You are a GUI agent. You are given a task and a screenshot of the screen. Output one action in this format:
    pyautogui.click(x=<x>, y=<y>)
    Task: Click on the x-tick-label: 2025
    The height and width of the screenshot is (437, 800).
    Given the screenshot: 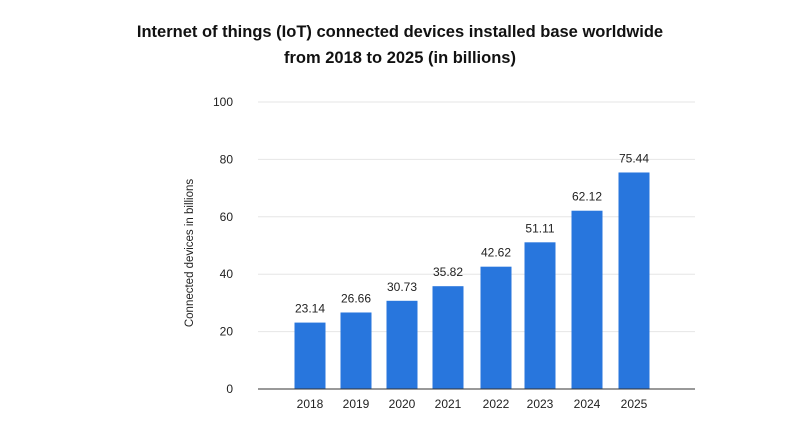 What is the action you would take?
    pyautogui.click(x=634, y=404)
    